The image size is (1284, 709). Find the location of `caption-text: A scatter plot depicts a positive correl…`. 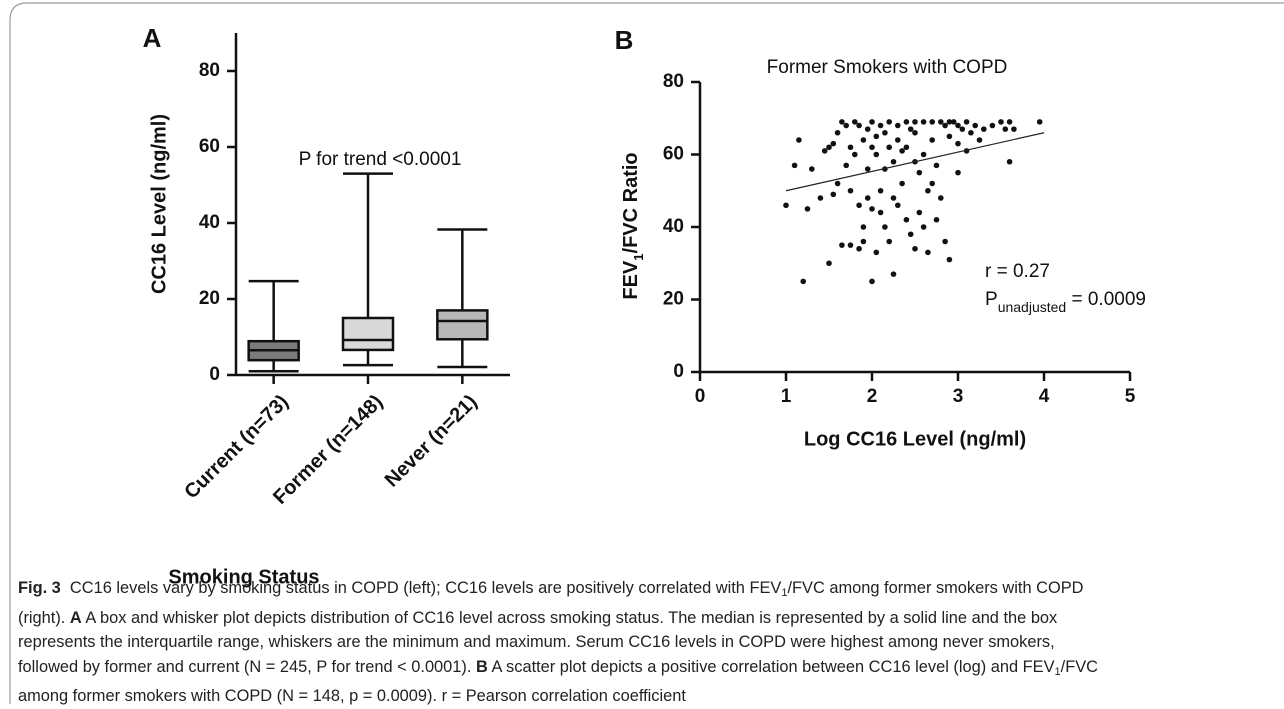

caption-text: A scatter plot depicts a positive correl… is located at coordinates (771, 666).